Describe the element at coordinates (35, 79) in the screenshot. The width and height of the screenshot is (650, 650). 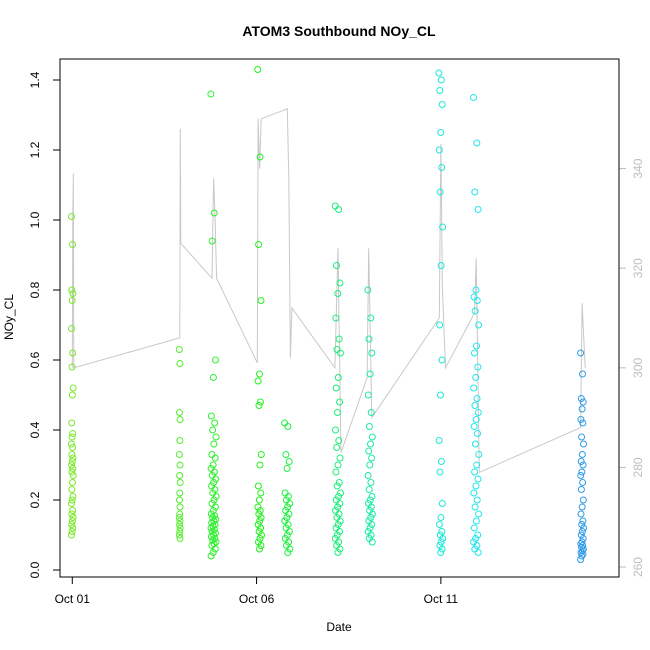
I see `y-tick-label: 1.4` at that location.